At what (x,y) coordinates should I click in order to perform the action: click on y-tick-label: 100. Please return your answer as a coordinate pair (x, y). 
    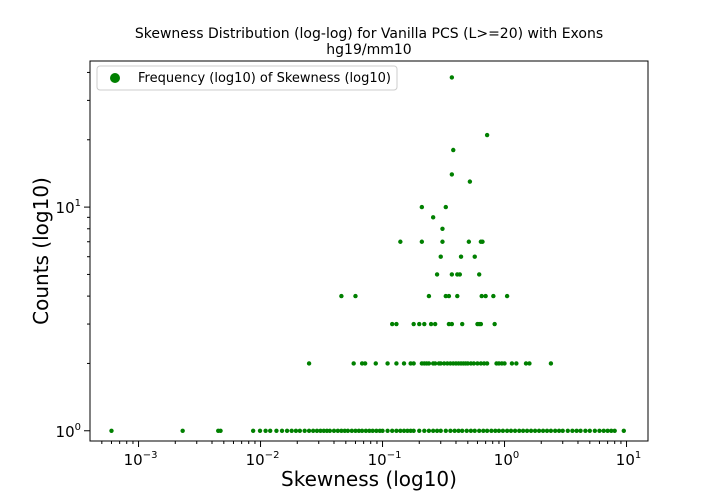
    Looking at the image, I should click on (68, 431).